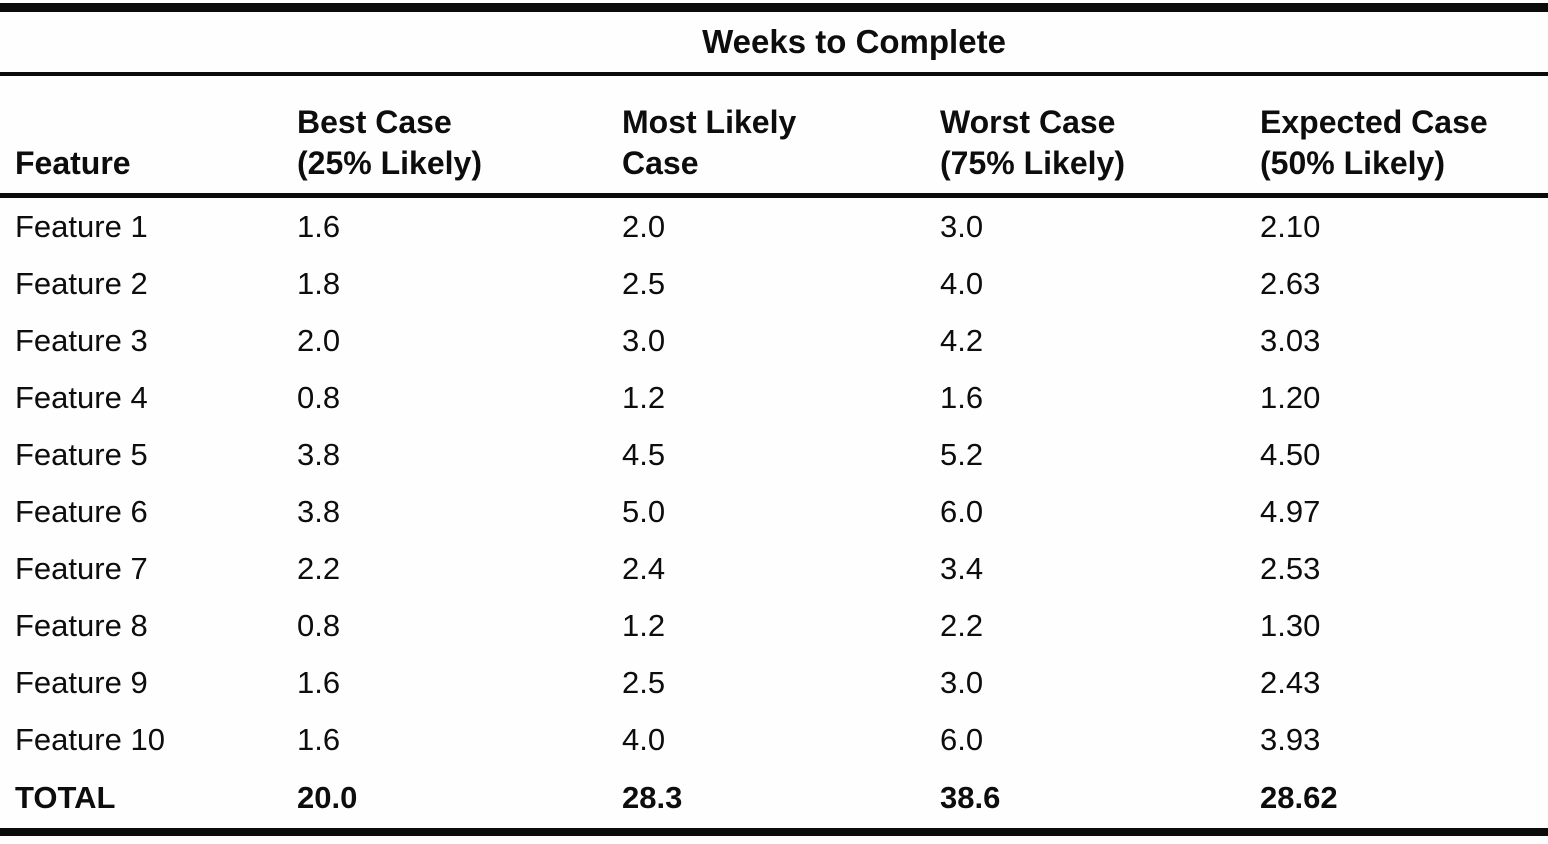 The height and width of the screenshot is (844, 1548). Describe the element at coordinates (319, 568) in the screenshot. I see `cell-best: 2.2` at that location.